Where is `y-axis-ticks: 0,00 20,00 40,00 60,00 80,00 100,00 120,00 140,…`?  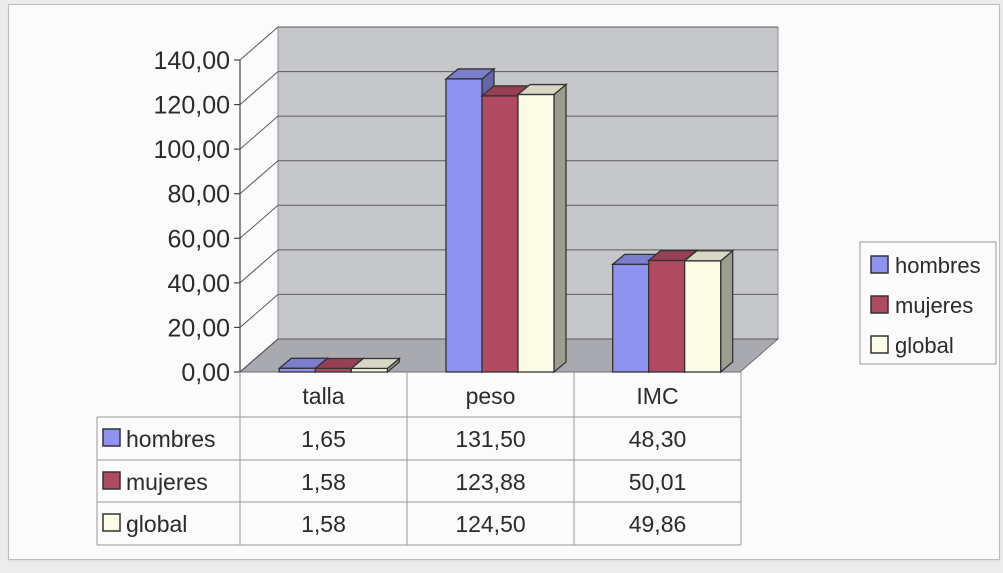 y-axis-ticks: 0,00 20,00 40,00 60,00 80,00 100,00 120,00 140,… is located at coordinates (197, 217).